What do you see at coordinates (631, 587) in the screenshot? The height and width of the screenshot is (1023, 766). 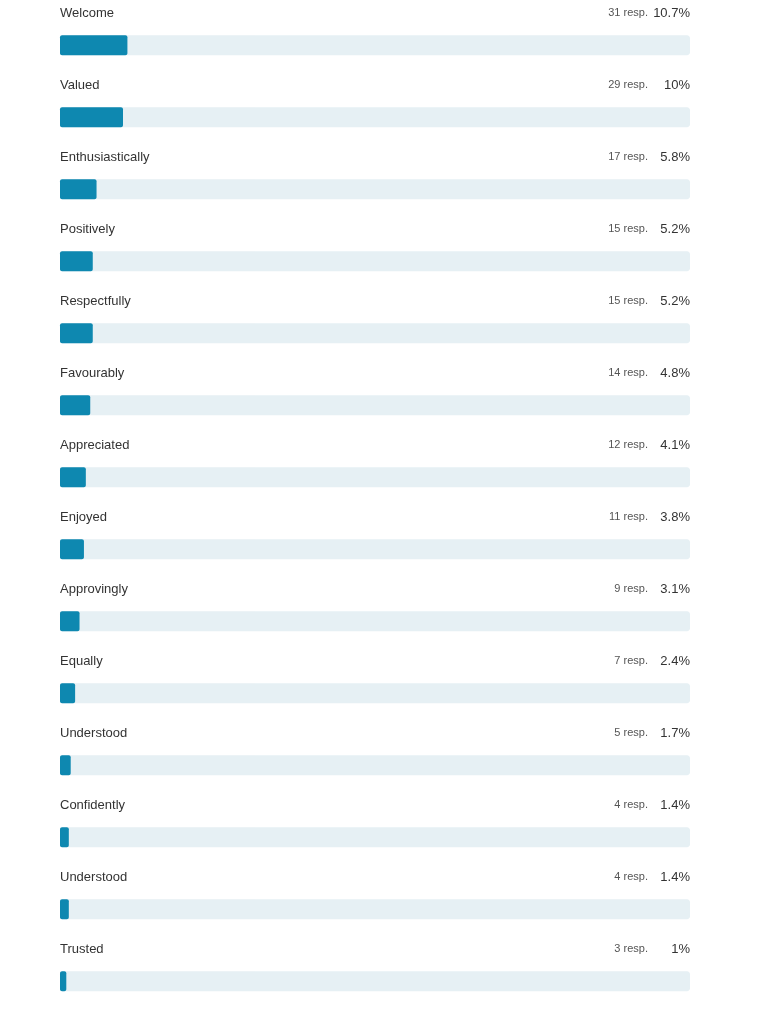 I see `annotation: 9 resp.` at bounding box center [631, 587].